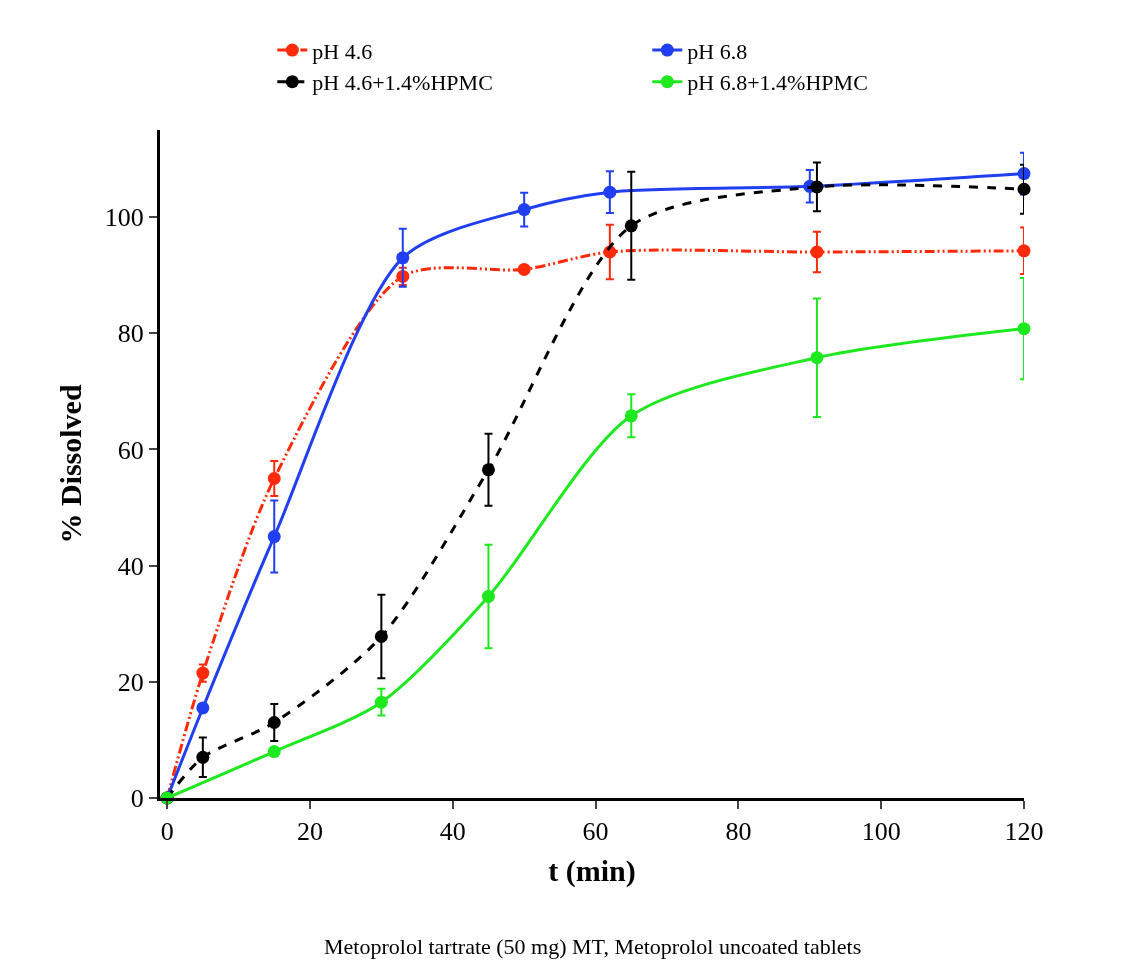 This screenshot has width=1134, height=978. Describe the element at coordinates (402, 83) in the screenshot. I see `legend-label: pH 4.6+1.4%HPMC` at that location.